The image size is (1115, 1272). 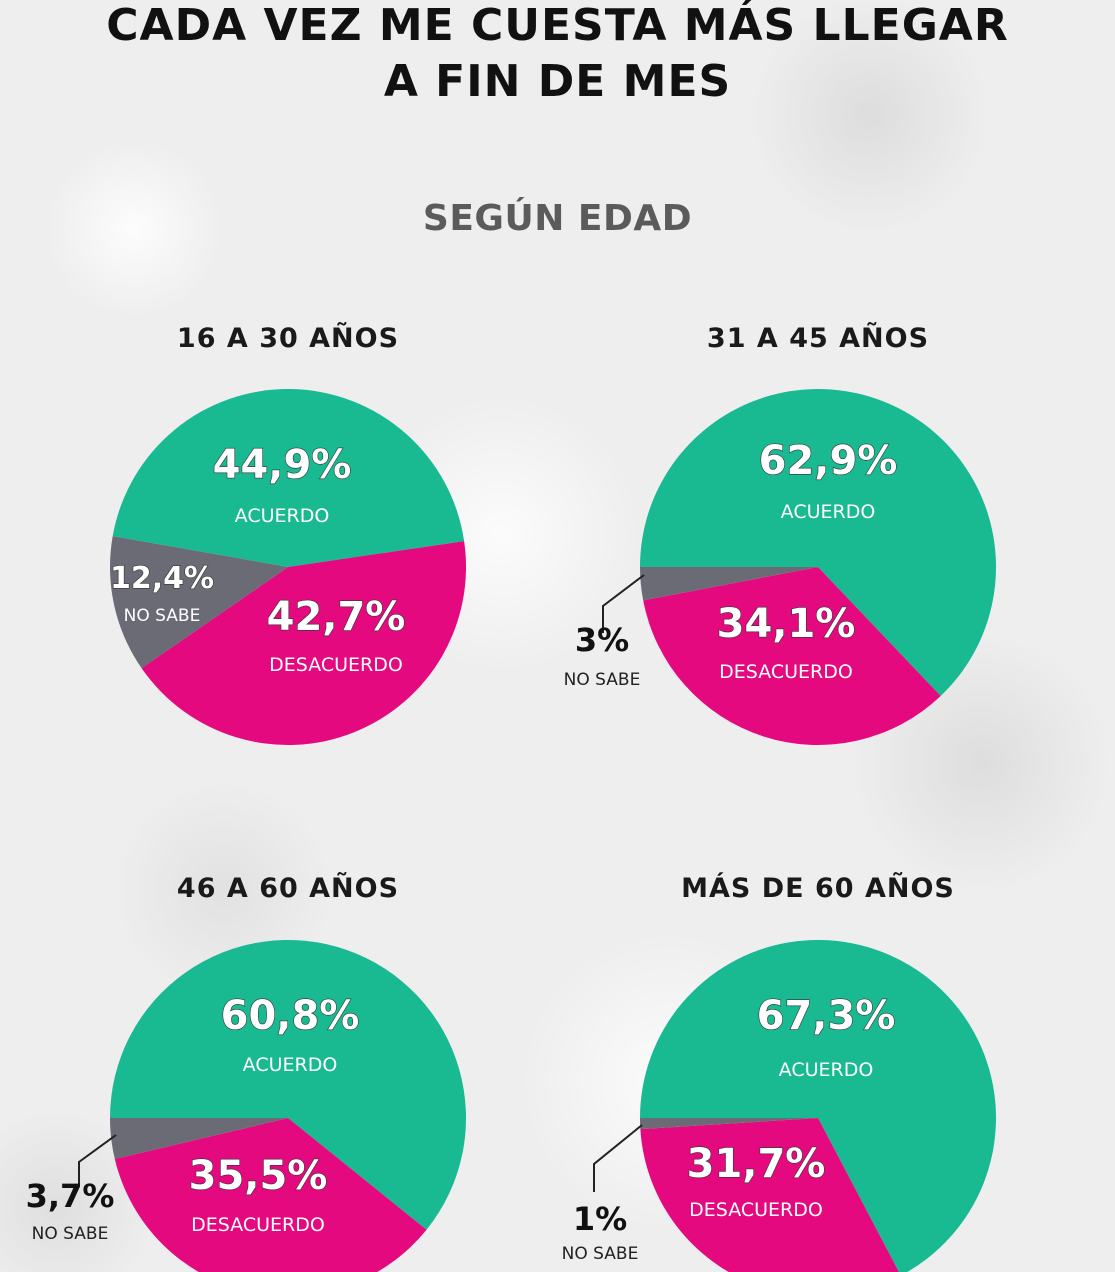 What do you see at coordinates (288, 338) in the screenshot?
I see `pie-title-16-30: 16 A 30 AÑOS` at bounding box center [288, 338].